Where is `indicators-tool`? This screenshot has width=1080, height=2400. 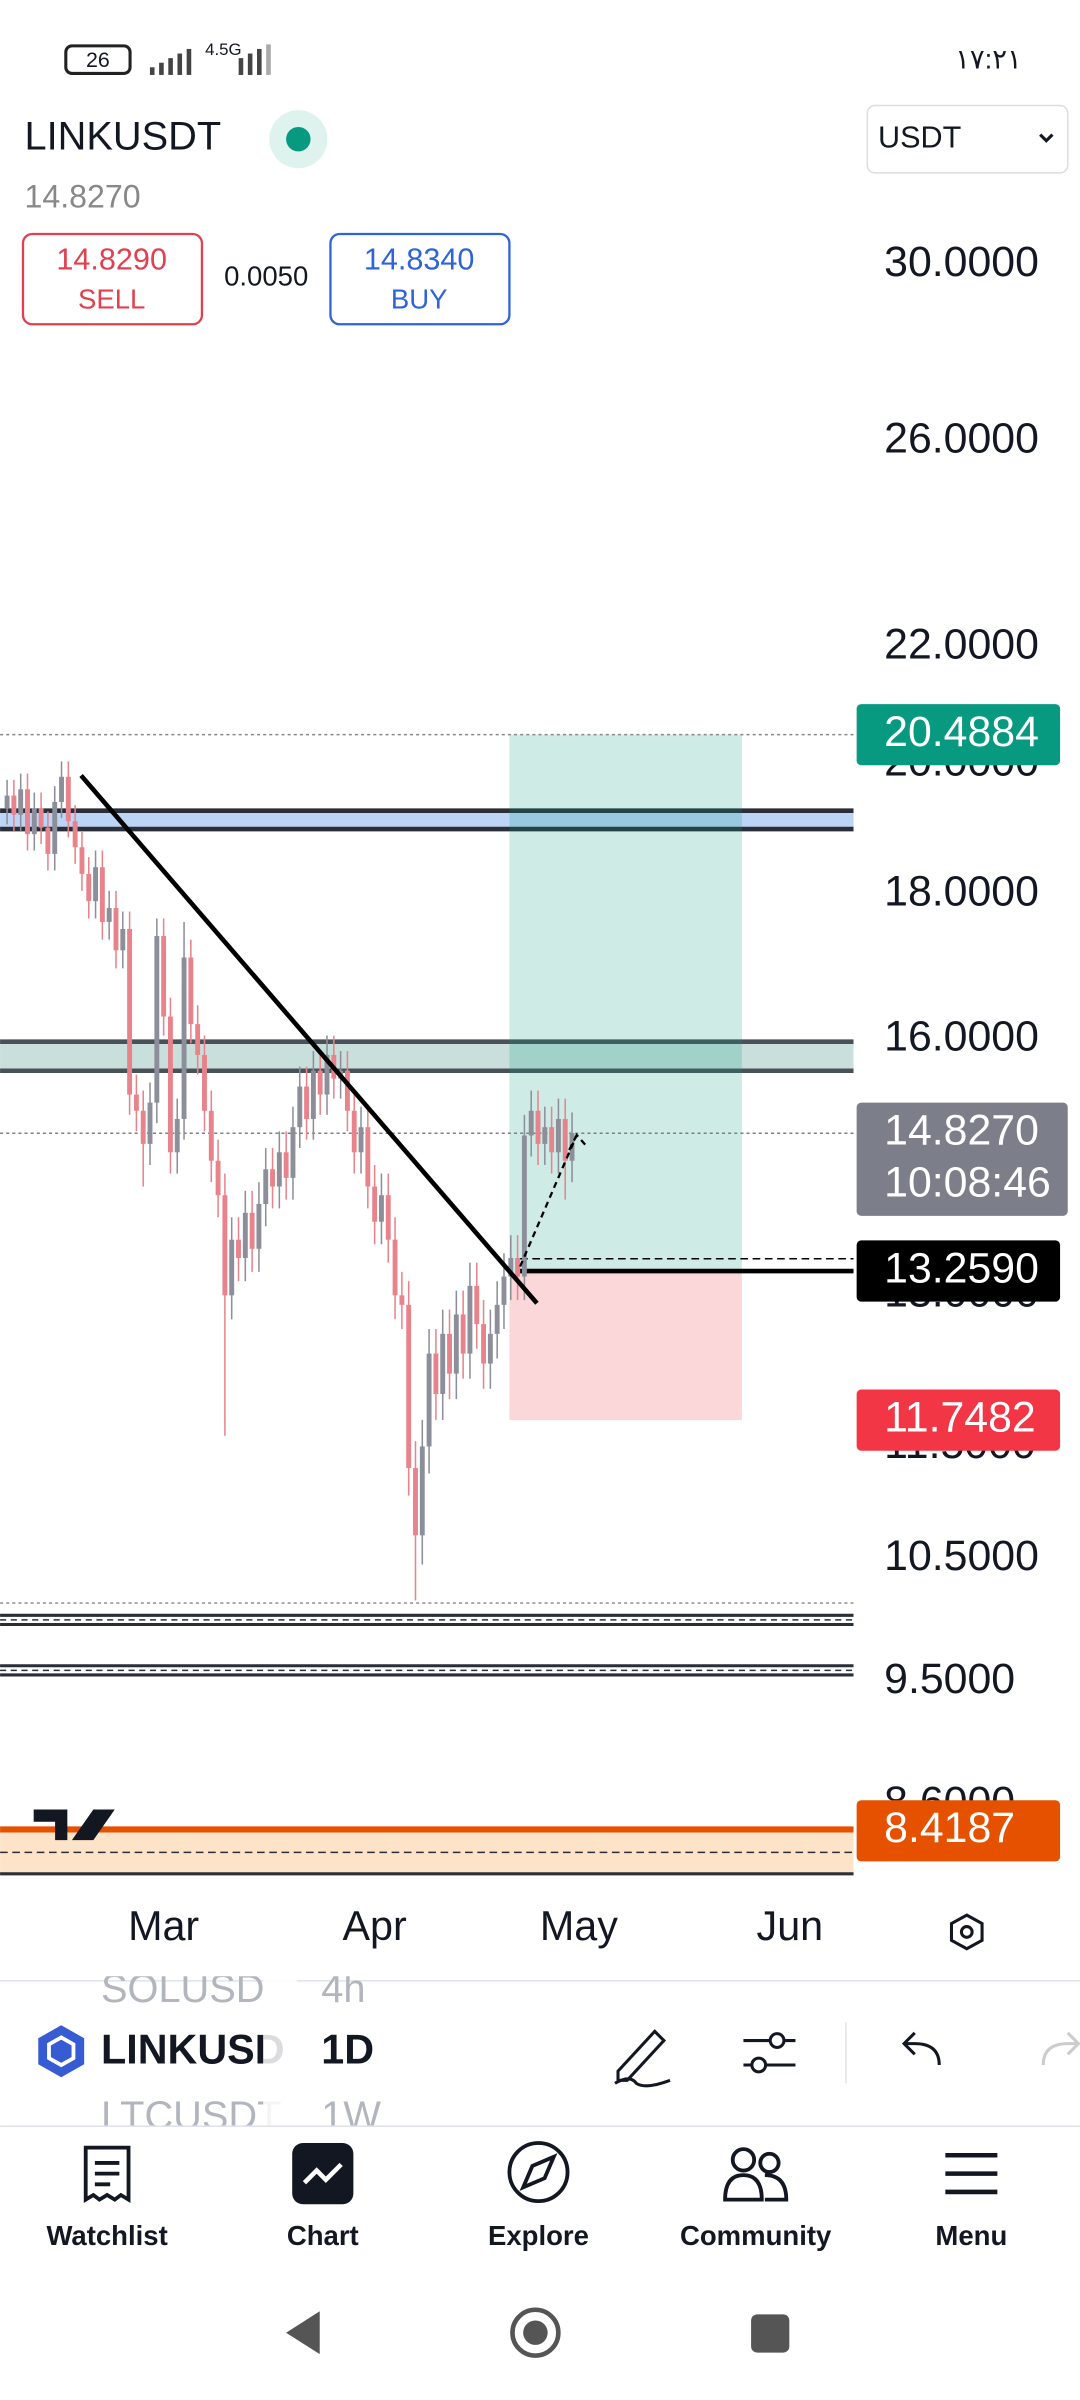
indicators-tool is located at coordinates (769, 2053).